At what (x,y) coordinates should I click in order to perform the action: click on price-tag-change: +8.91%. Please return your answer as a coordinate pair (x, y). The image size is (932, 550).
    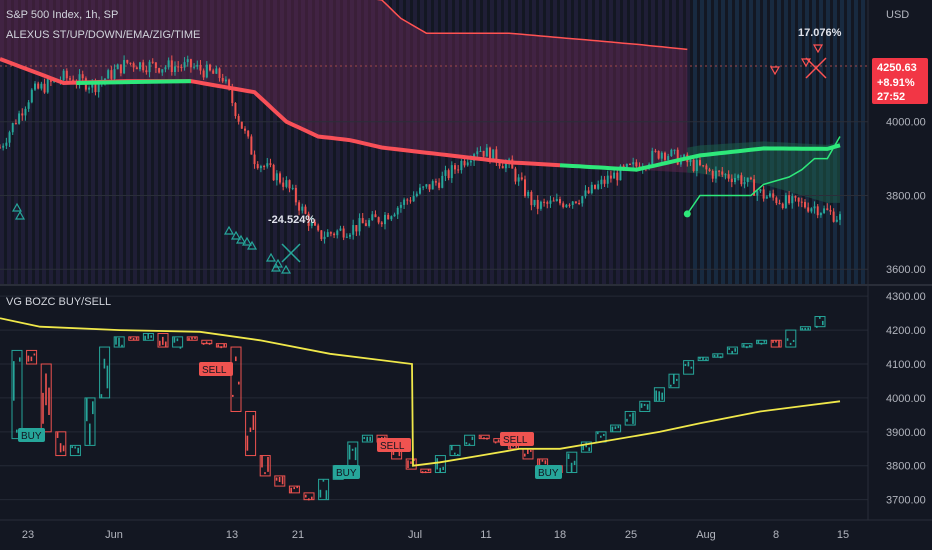
    Looking at the image, I should click on (896, 83).